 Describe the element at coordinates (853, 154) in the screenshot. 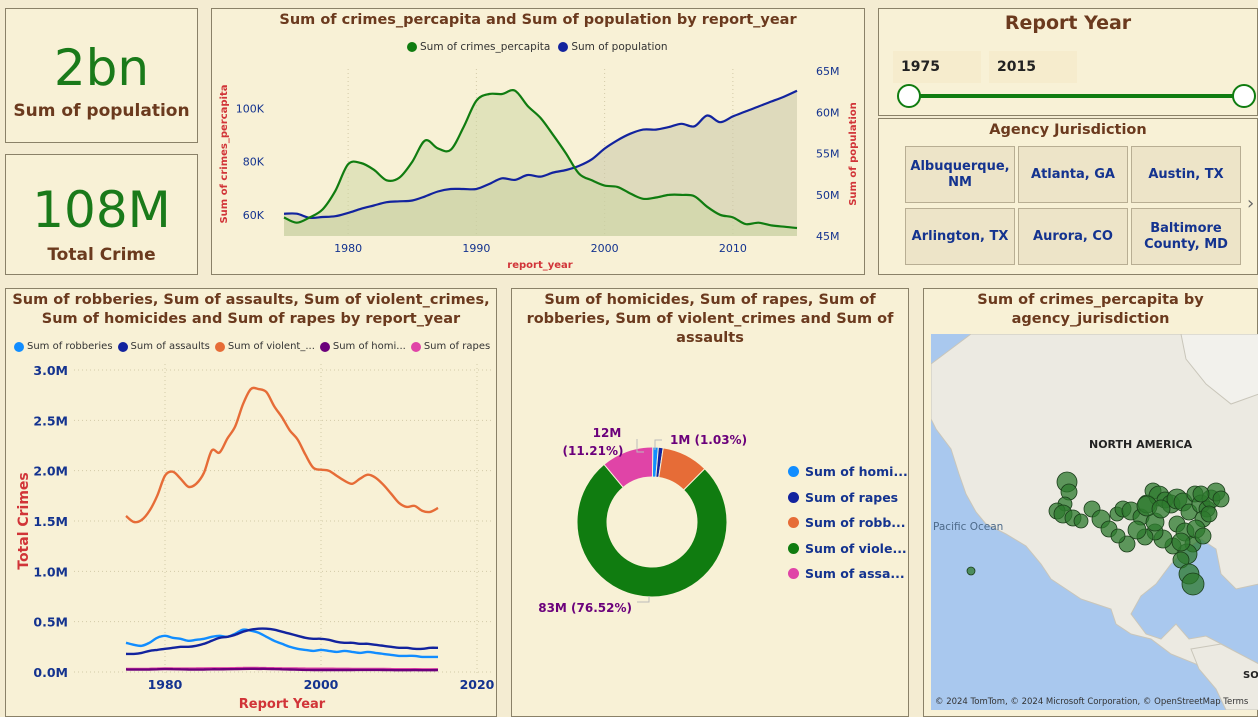

I see `y2-axis-label: Sum of population` at that location.